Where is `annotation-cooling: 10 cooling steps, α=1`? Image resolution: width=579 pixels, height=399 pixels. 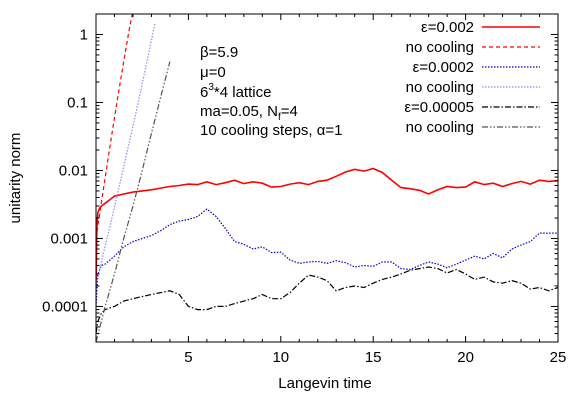 annotation-cooling: 10 cooling steps, α=1 is located at coordinates (271, 130).